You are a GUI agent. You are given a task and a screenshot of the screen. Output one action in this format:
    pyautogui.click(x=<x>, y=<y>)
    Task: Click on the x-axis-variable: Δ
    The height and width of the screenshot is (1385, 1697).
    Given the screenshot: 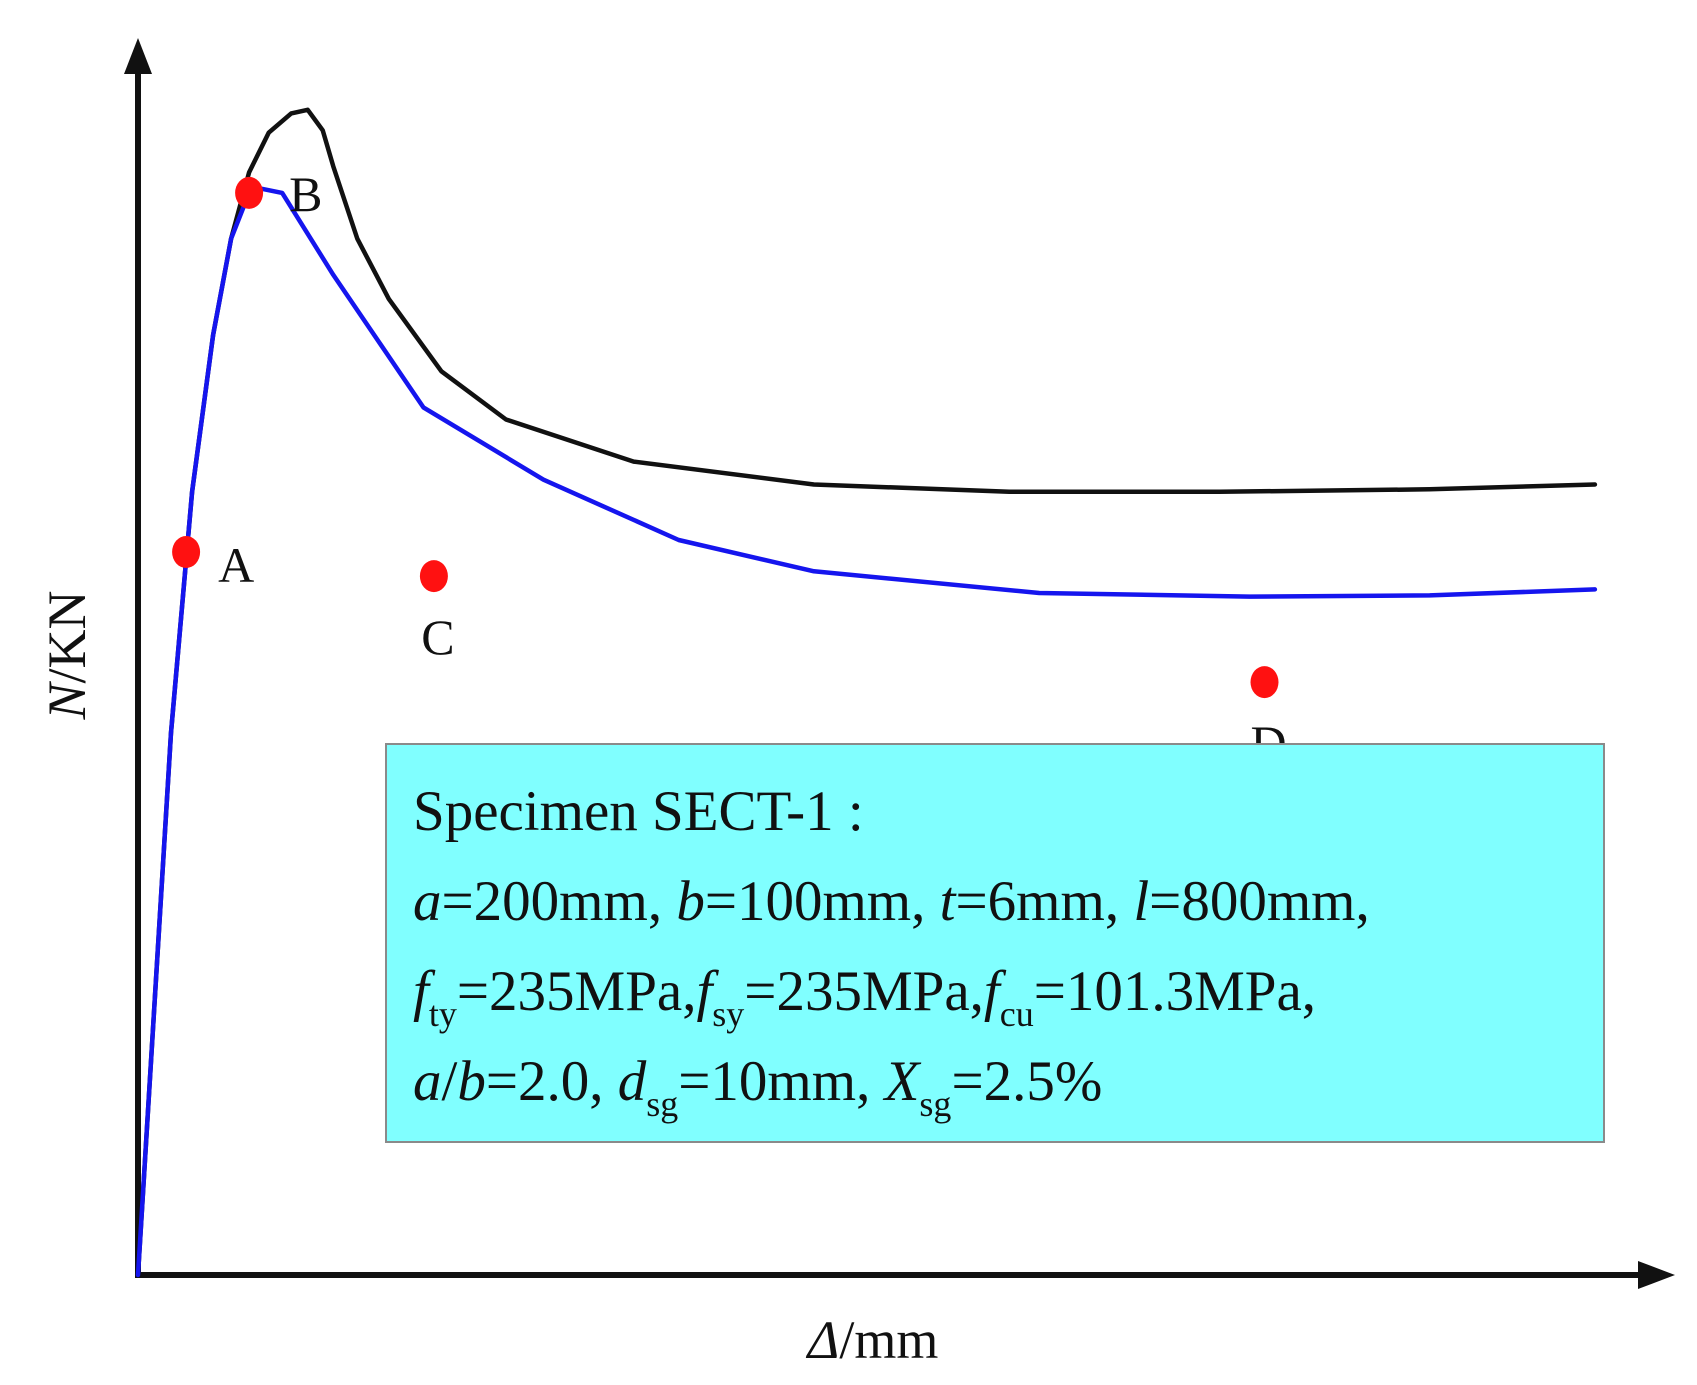 What is the action you would take?
    pyautogui.click(x=823, y=1340)
    